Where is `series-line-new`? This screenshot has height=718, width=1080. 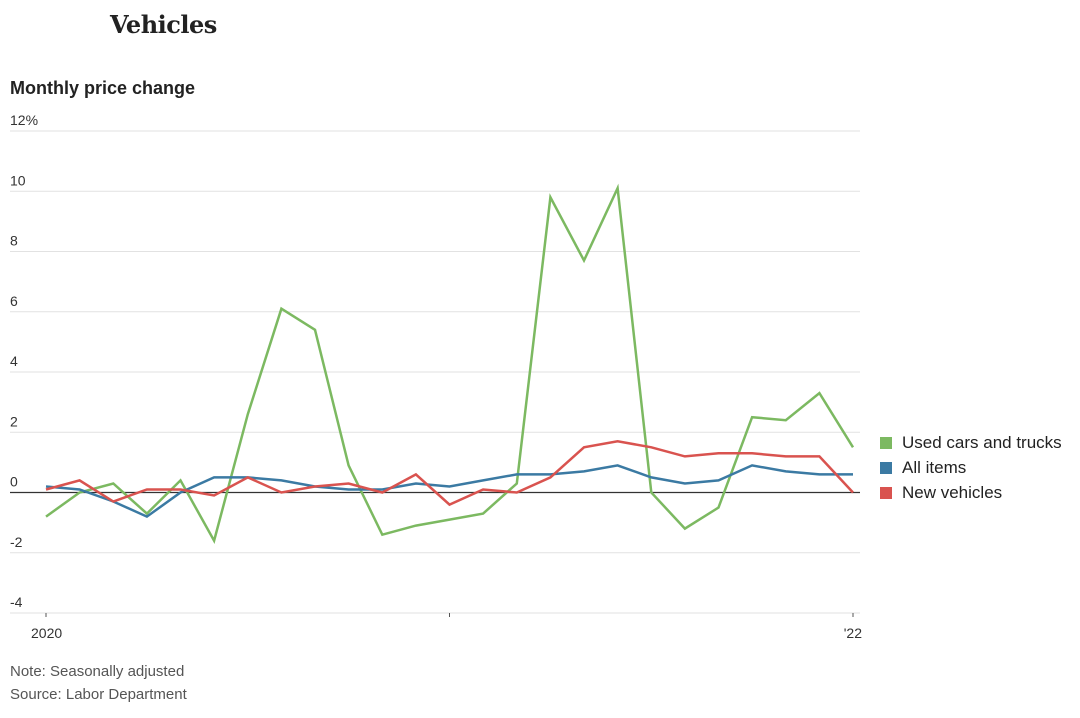 series-line-new is located at coordinates (449, 473).